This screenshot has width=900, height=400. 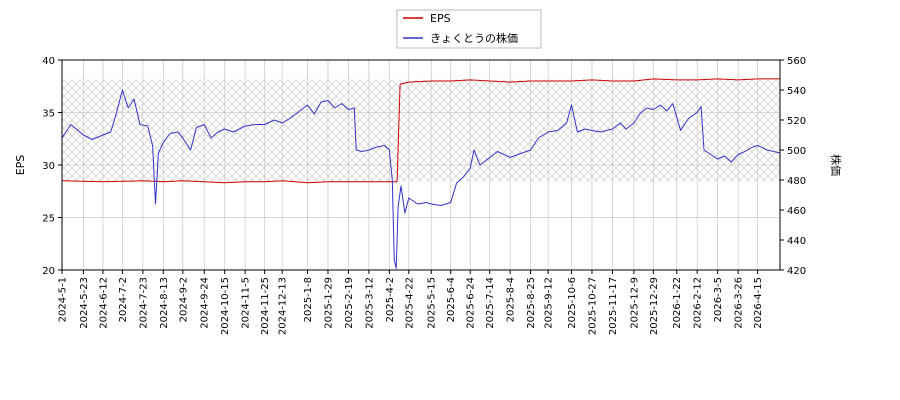 What do you see at coordinates (549, 303) in the screenshot?
I see `x-tick-label: 2025-9-12` at bounding box center [549, 303].